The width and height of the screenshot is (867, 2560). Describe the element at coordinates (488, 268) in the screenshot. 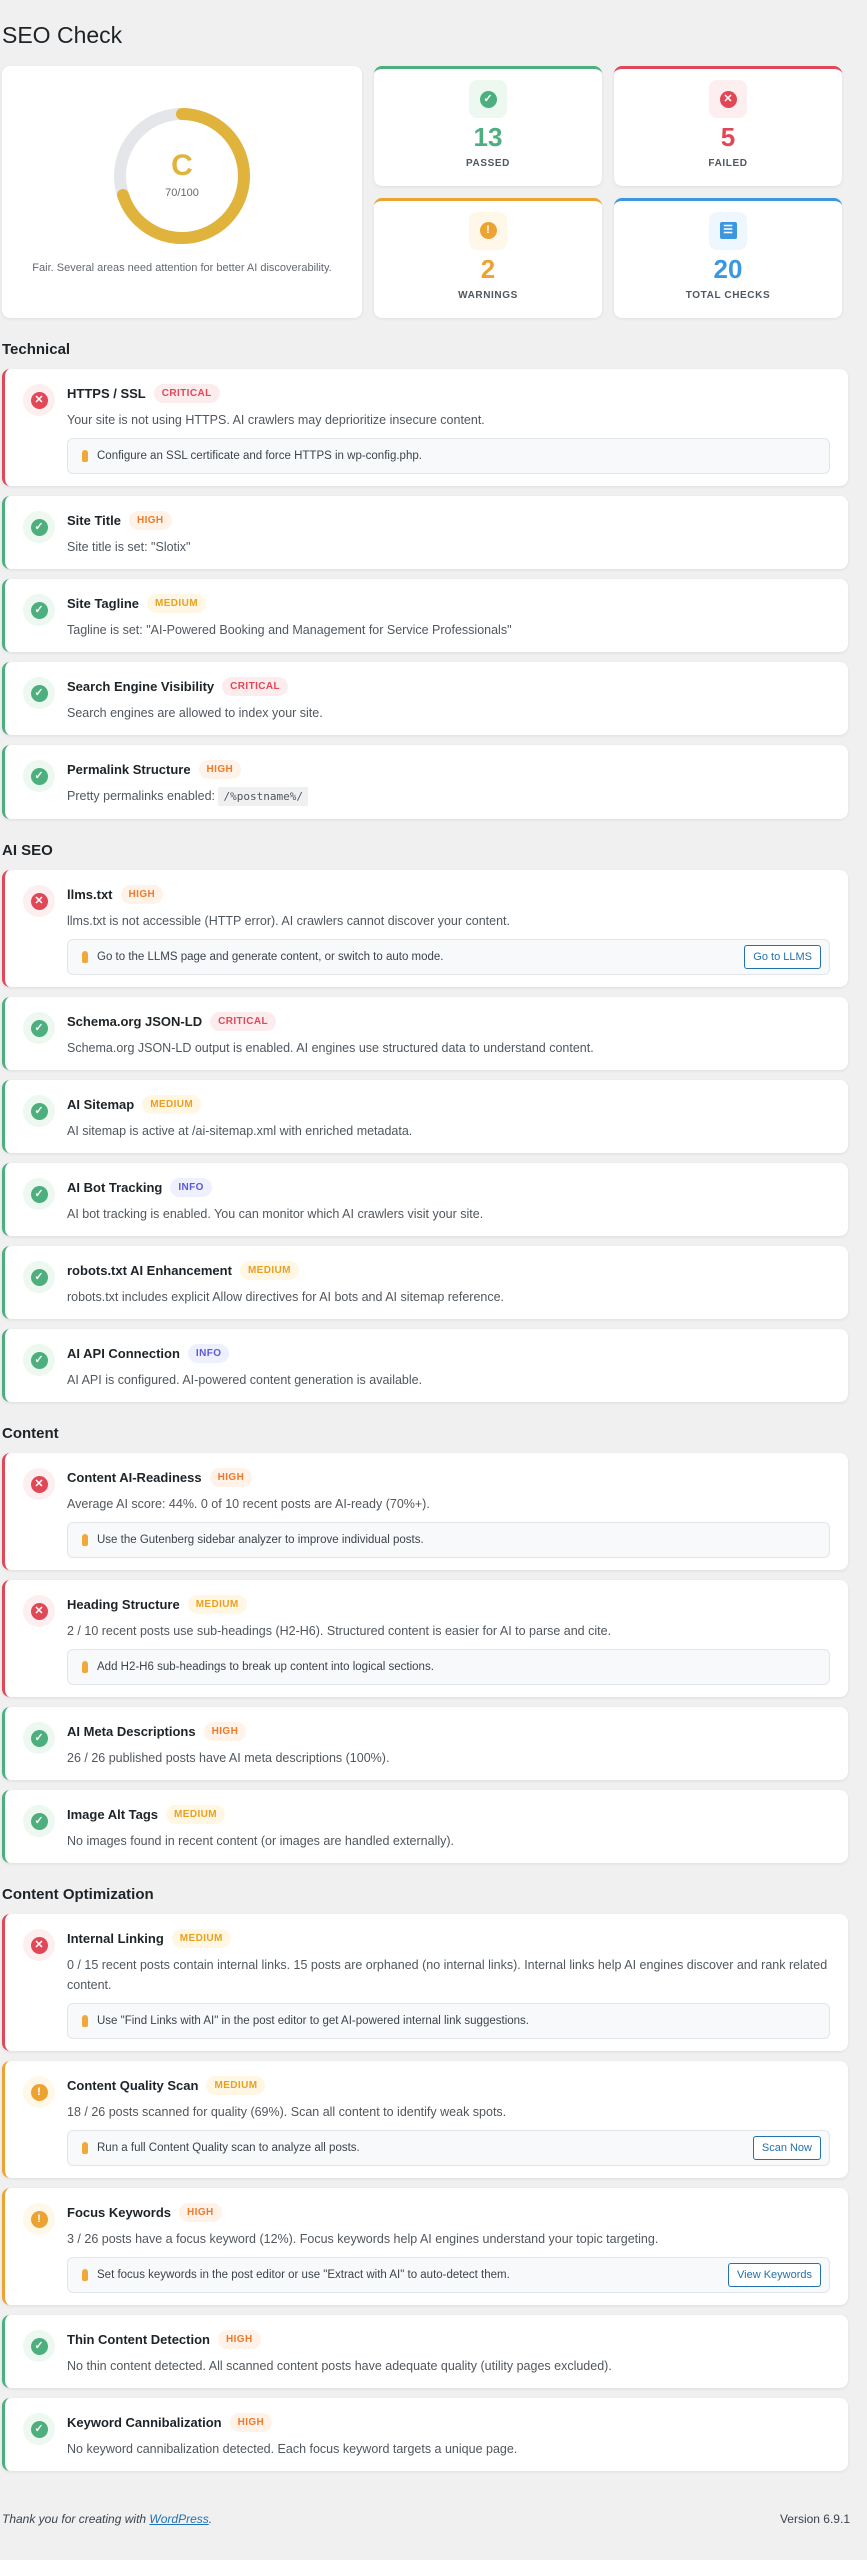

I see `stat-value: 2` at that location.